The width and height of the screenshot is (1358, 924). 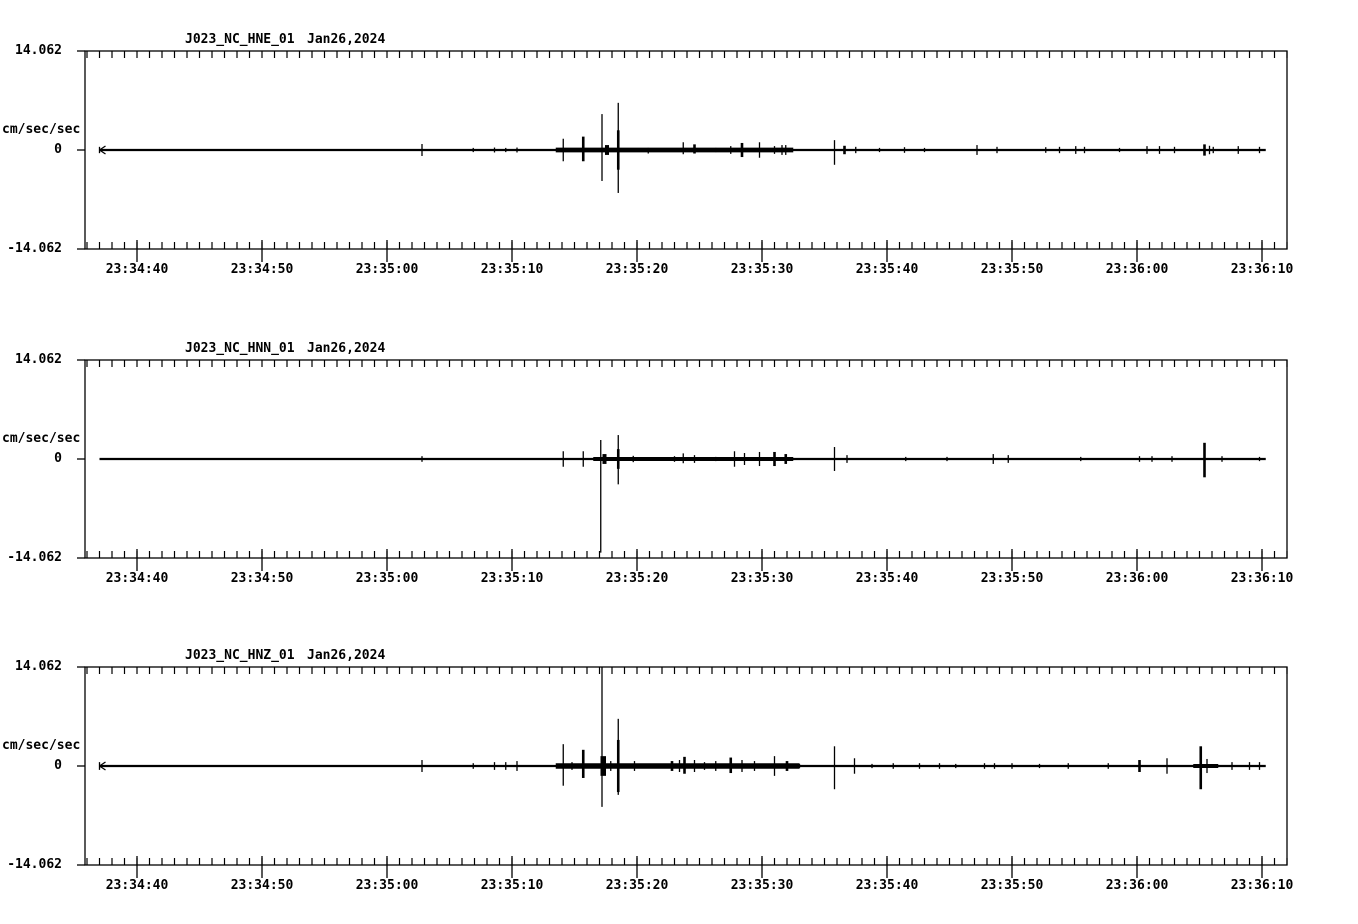 I want to click on trace-title-station: J023_NC_HNE_01, so click(x=240, y=39).